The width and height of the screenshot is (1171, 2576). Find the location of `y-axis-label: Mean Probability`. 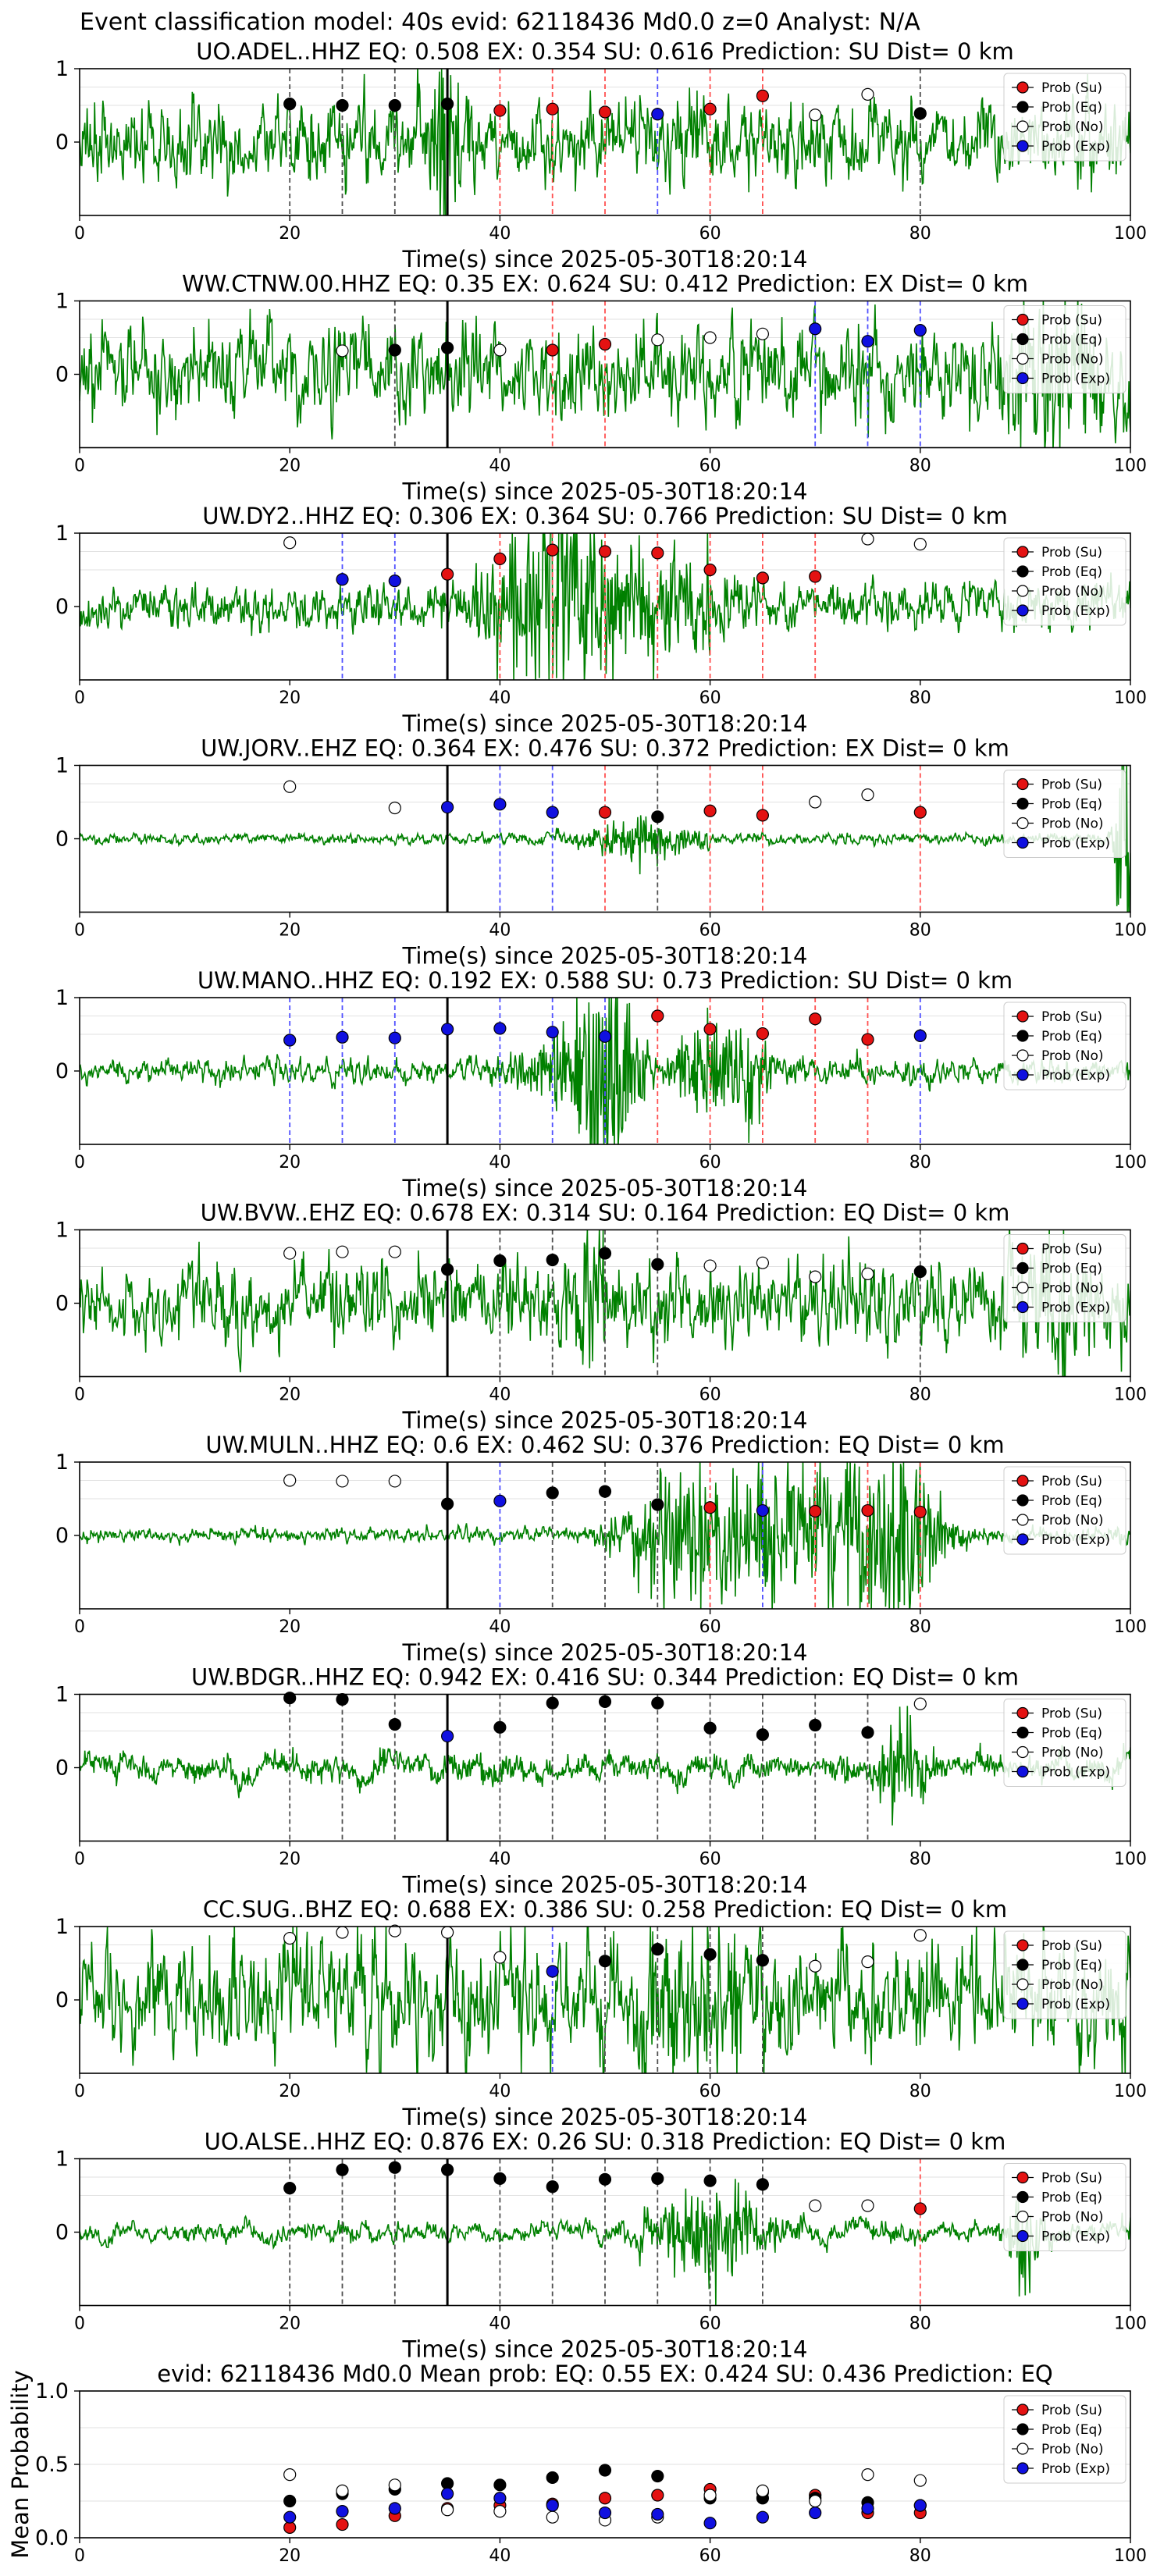

y-axis-label: Mean Probability is located at coordinates (20, 2464).